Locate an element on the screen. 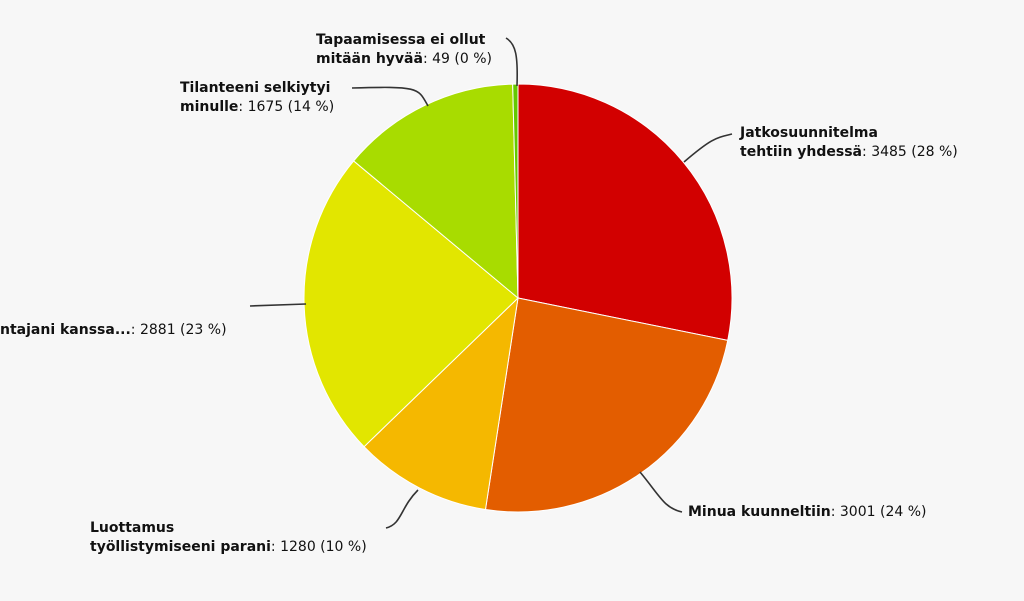 This screenshot has width=1024, height=601. slice-value-1: 3001 is located at coordinates (858, 512).